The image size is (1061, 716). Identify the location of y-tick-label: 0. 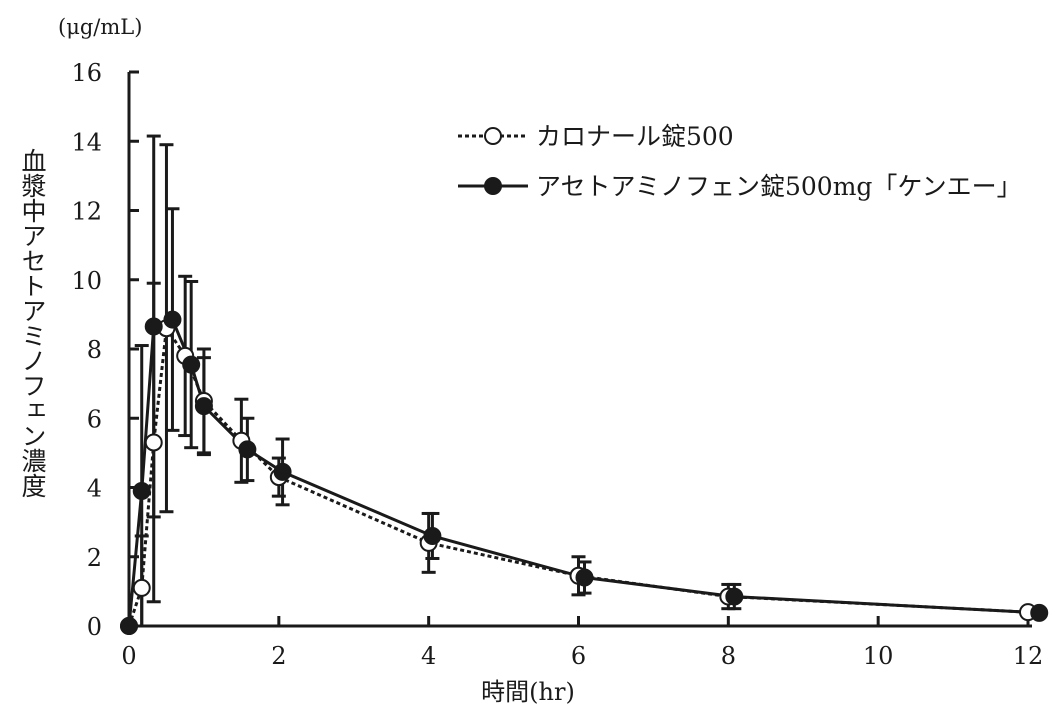
(94, 627).